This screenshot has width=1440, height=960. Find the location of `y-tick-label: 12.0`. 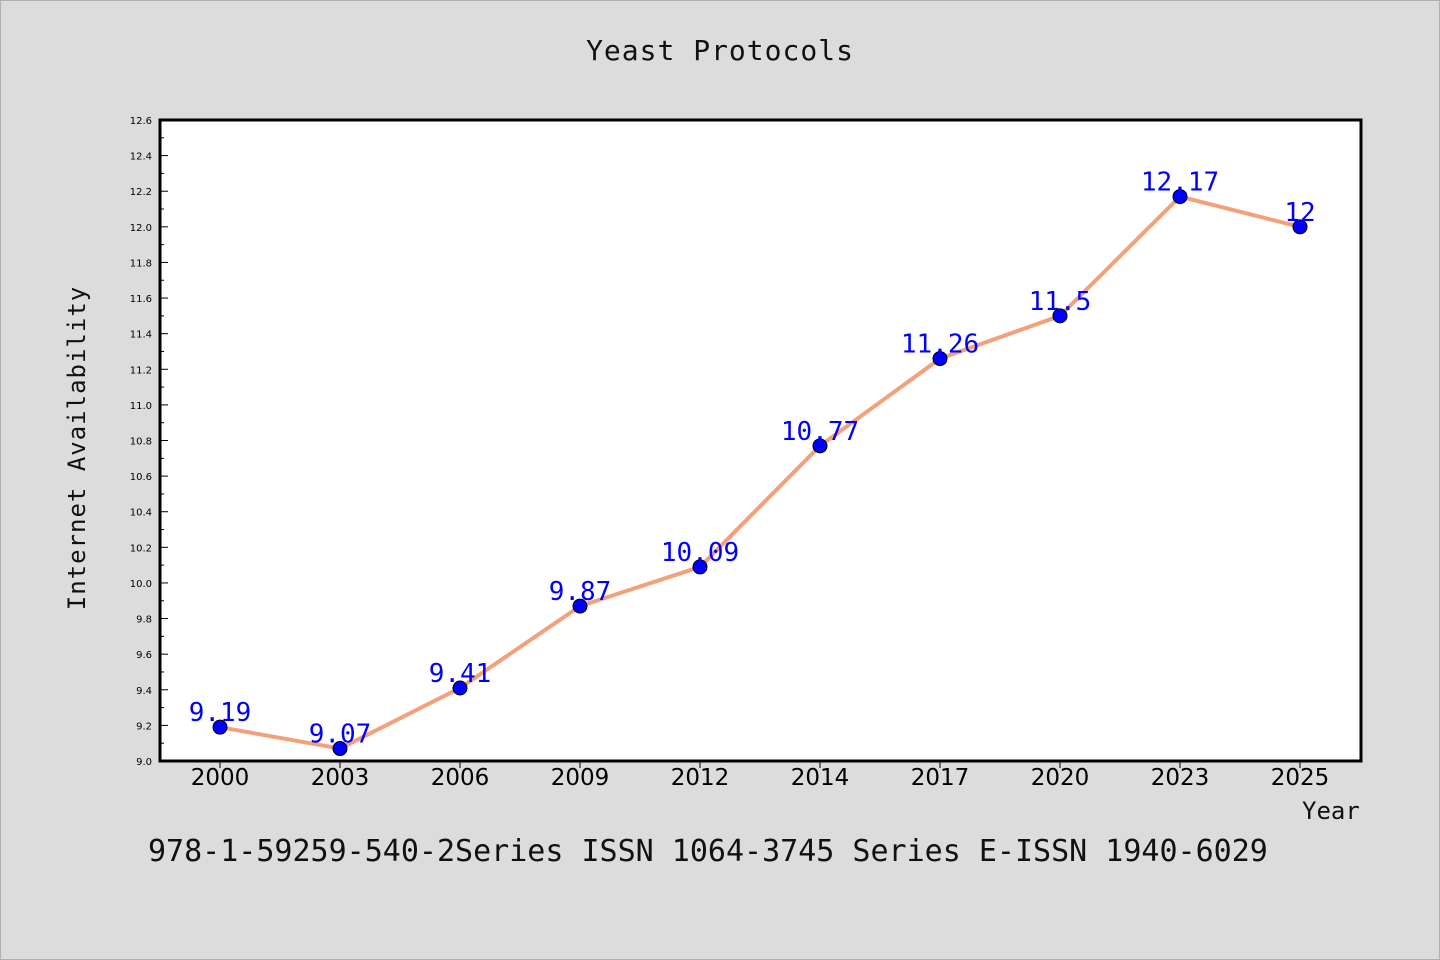

y-tick-label: 12.0 is located at coordinates (141, 228).